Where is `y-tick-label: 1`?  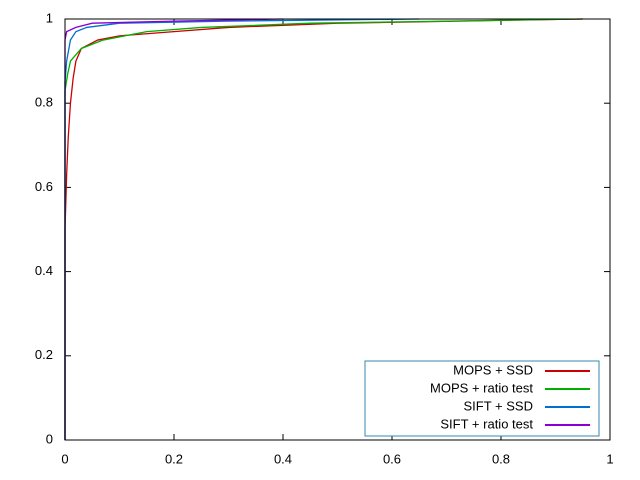
y-tick-label: 1 is located at coordinates (49, 17).